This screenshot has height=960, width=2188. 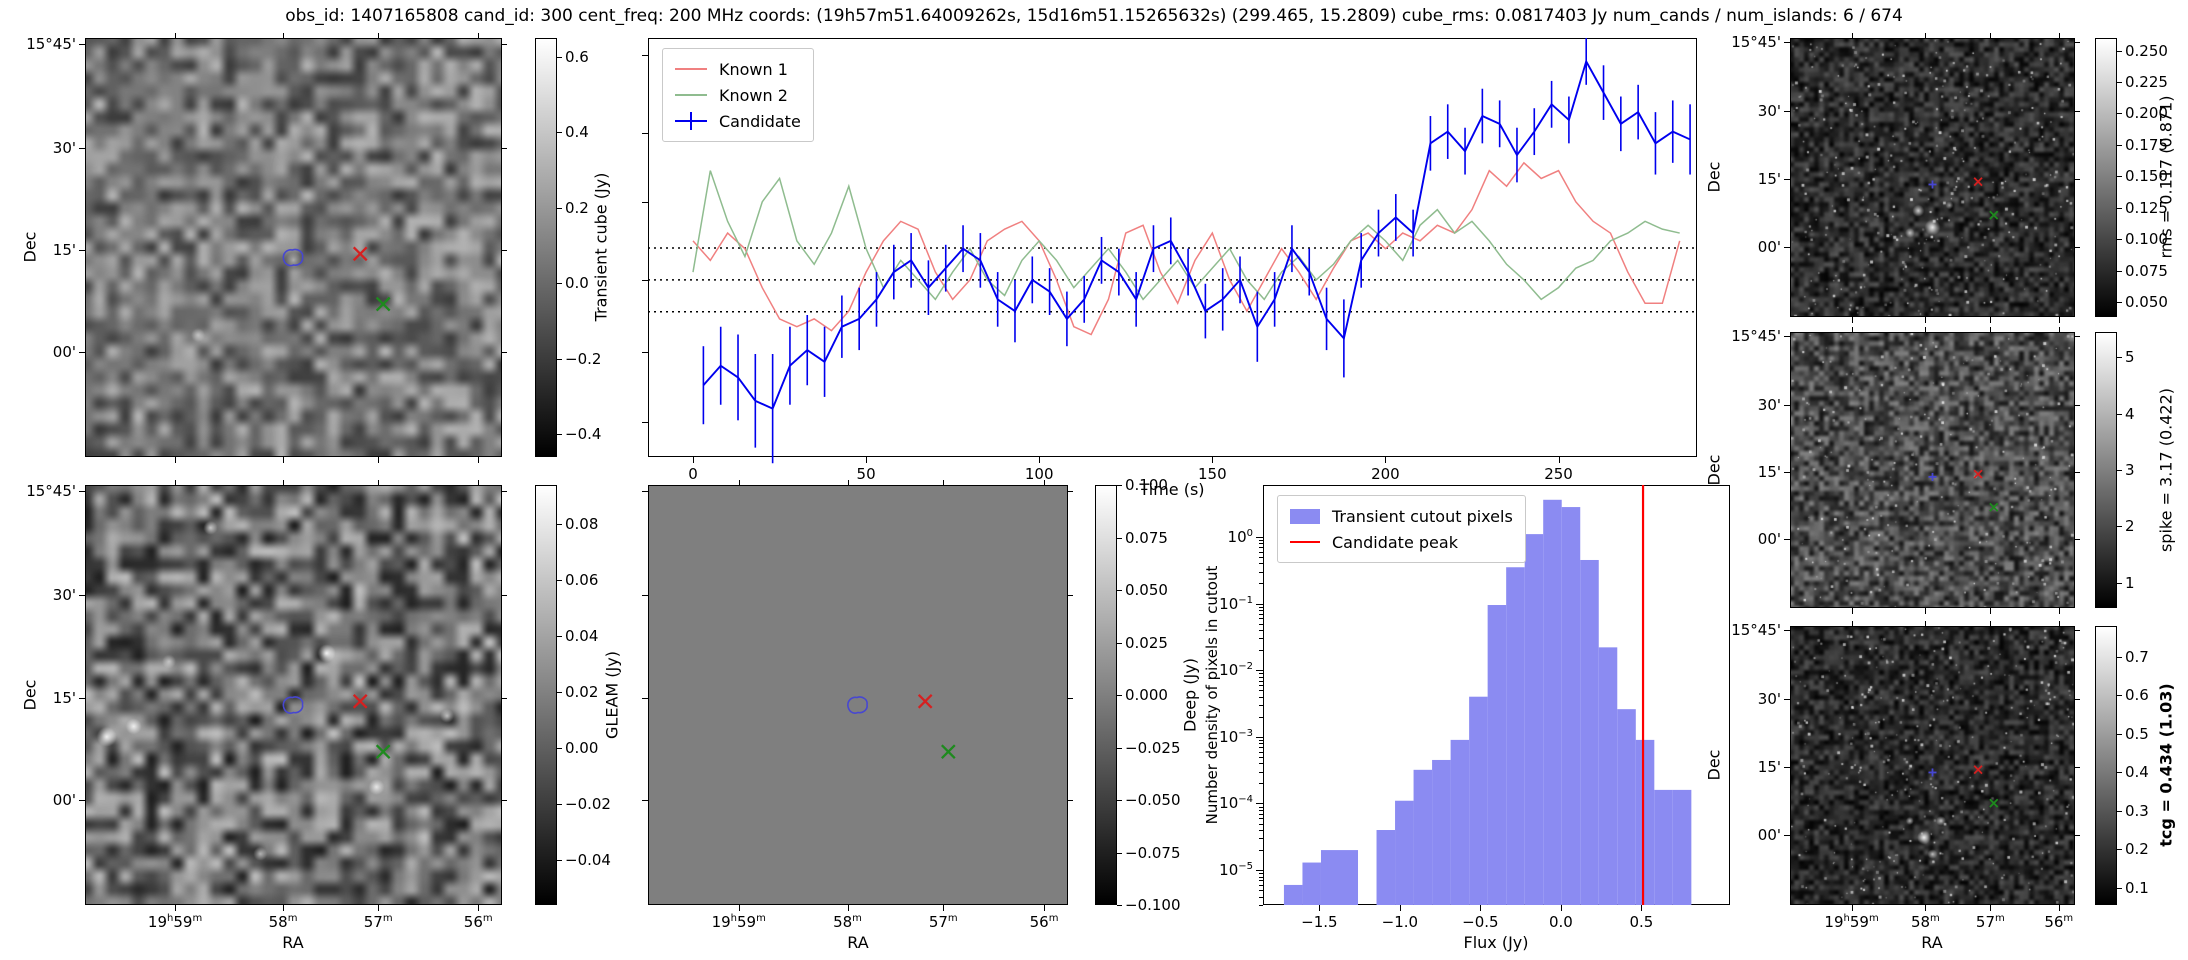 What do you see at coordinates (1932, 184) in the screenshot?
I see `candidate-marker-icon` at bounding box center [1932, 184].